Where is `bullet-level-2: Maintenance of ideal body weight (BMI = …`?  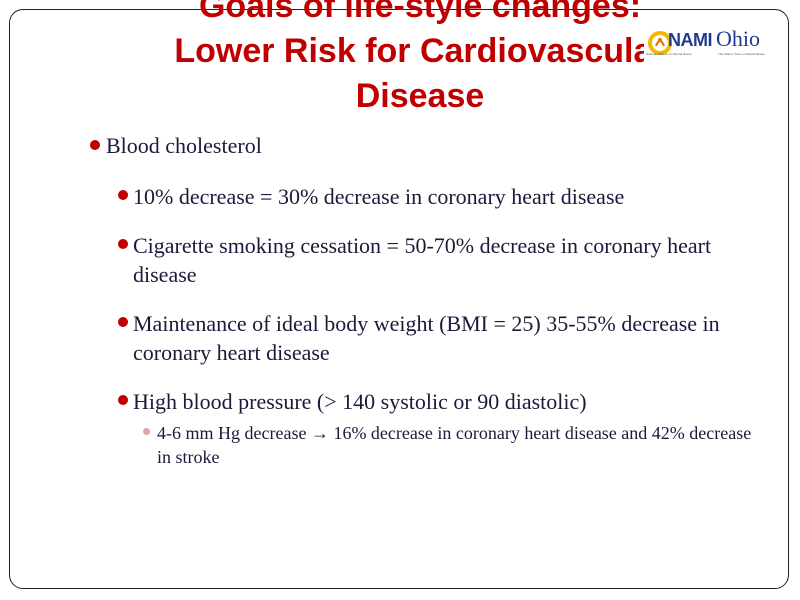
bullet-level-2: Maintenance of ideal body weight (BMI = … is located at coordinates (438, 338).